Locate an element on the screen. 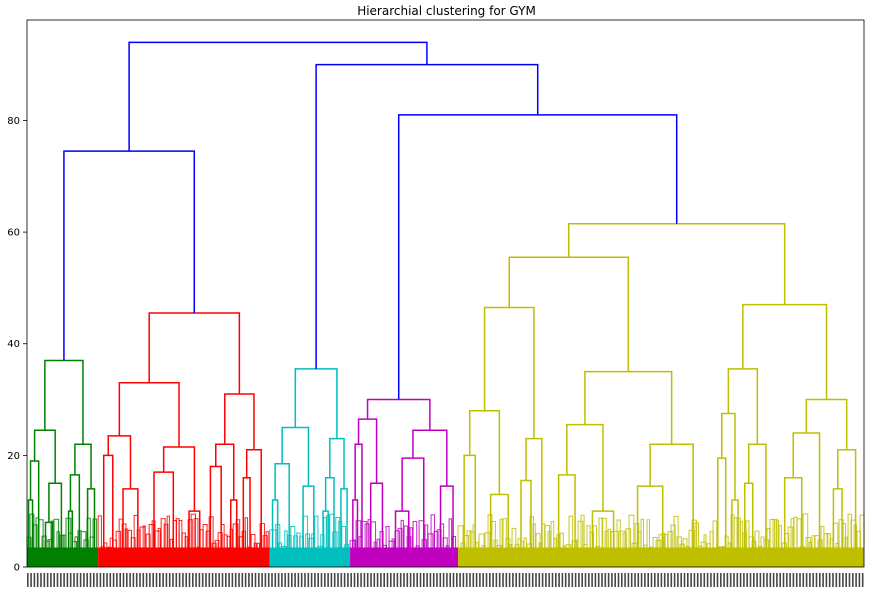 The height and width of the screenshot is (593, 873). y-tick-label: 60 is located at coordinates (13, 233).